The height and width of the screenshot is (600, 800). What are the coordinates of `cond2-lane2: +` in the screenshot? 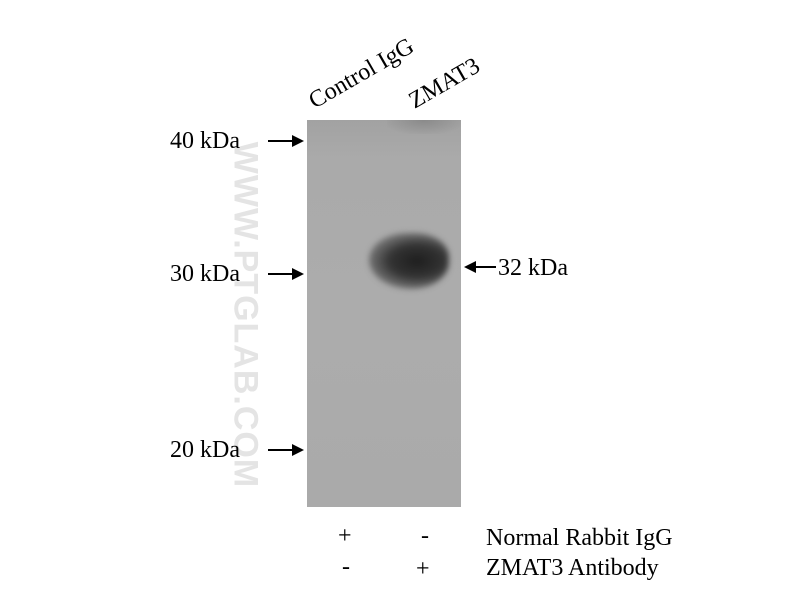 It's located at (423, 569).